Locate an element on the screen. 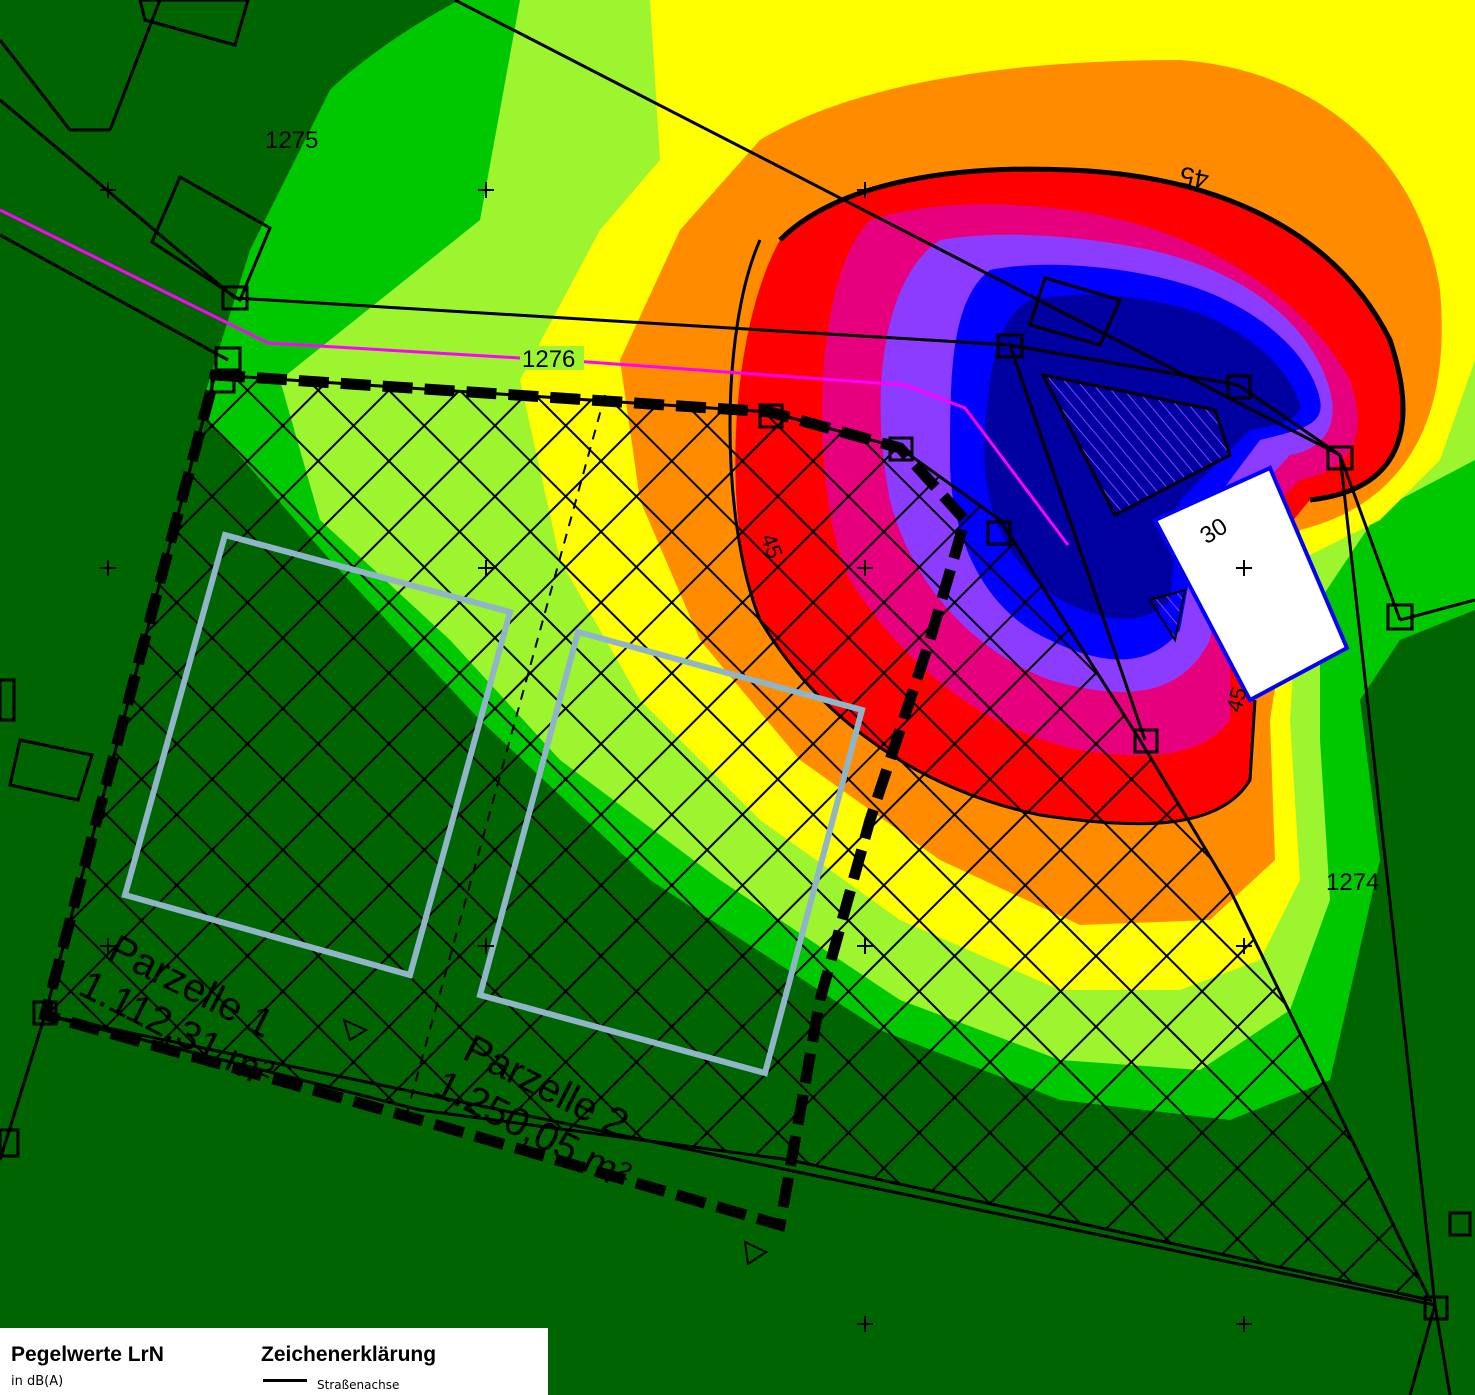  parcel-number-1276: 1276 is located at coordinates (548, 359).